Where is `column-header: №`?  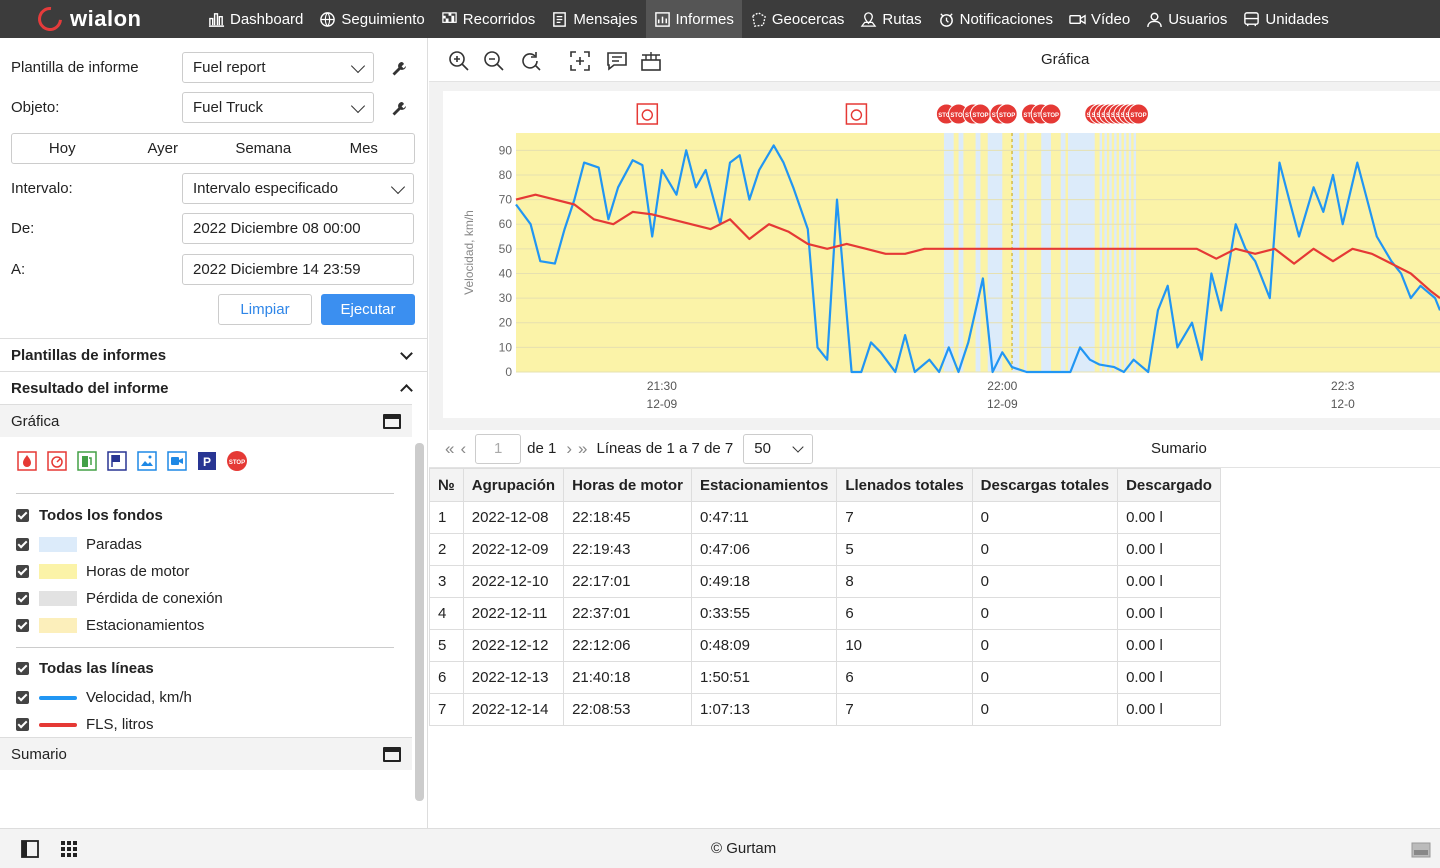
column-header: № is located at coordinates (446, 485).